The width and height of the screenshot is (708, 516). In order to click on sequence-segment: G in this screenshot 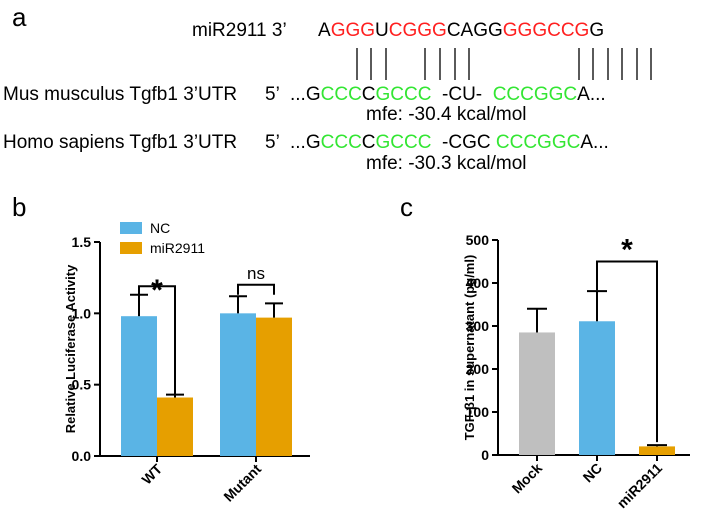, I will do `click(597, 30)`.